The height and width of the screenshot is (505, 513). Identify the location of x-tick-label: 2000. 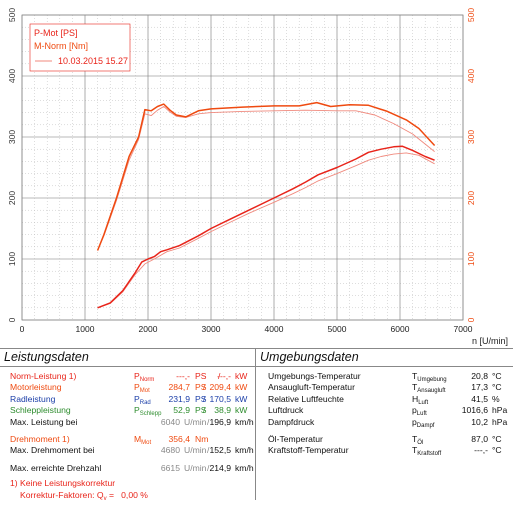
(148, 329).